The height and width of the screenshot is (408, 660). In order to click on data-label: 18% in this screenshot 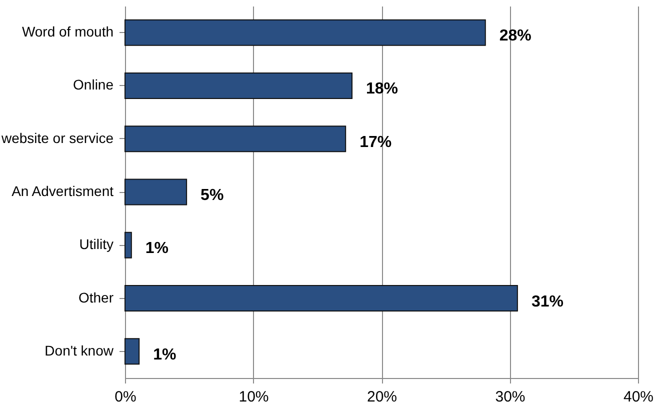, I will do `click(382, 89)`.